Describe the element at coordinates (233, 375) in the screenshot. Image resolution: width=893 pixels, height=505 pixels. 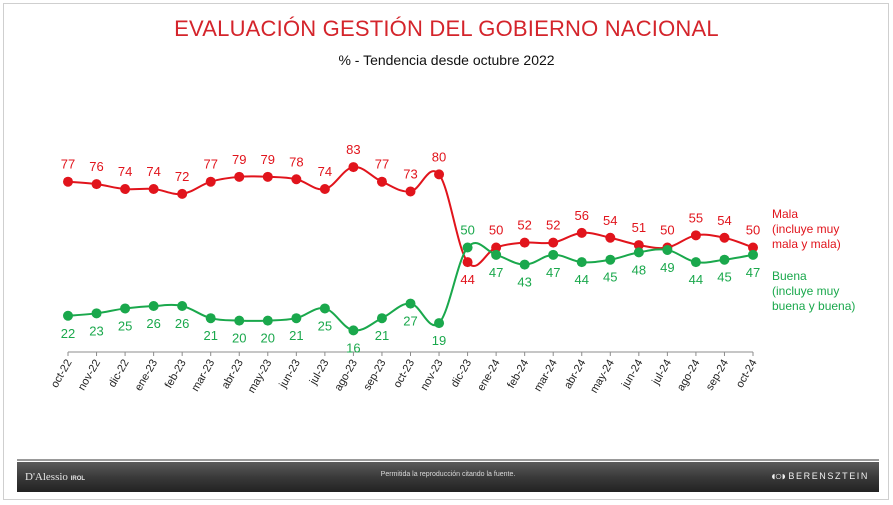
I see `x-tick-label: abr-23` at that location.